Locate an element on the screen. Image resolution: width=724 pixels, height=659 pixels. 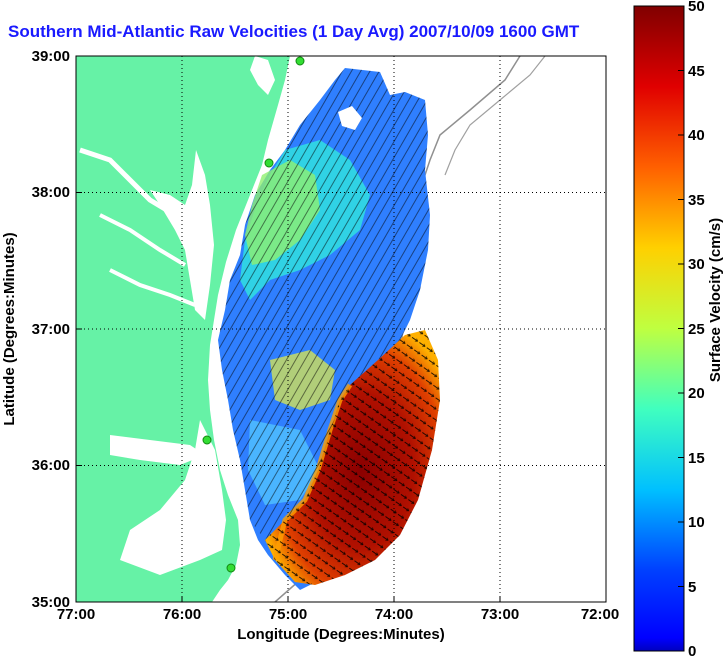
colorbar-tick-label: 15 is located at coordinates (696, 458).